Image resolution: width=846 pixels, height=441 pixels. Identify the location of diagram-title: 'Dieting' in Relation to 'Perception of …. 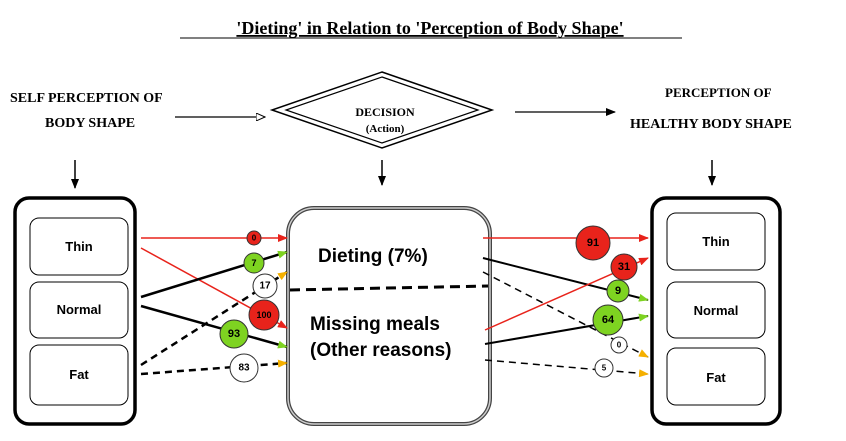
(429, 28).